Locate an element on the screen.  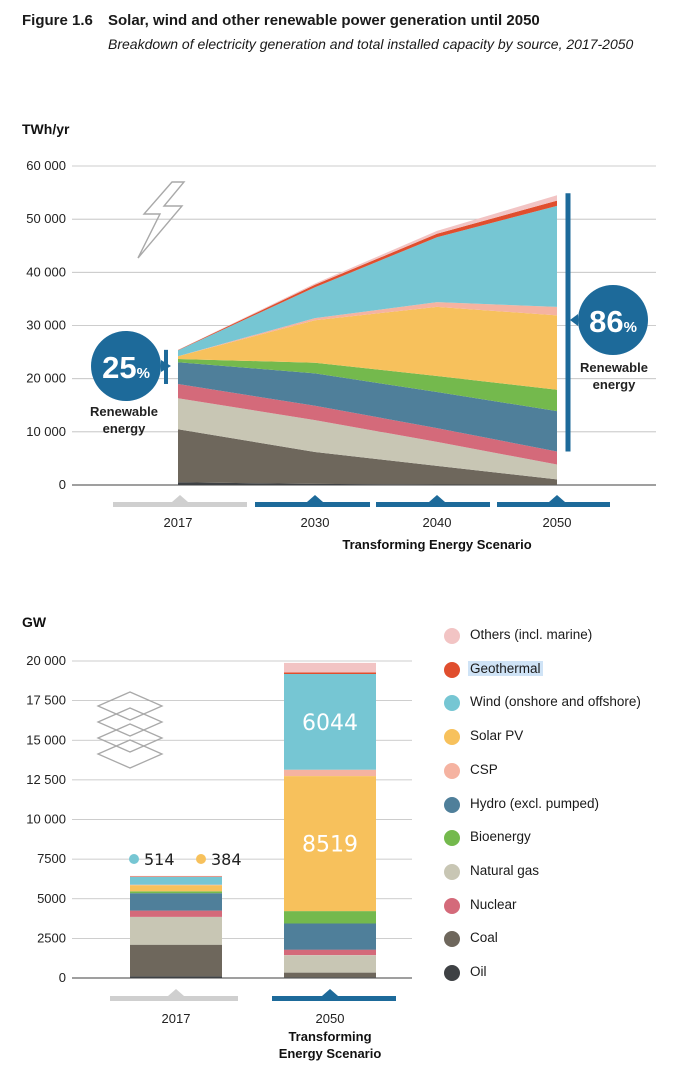
lightning-icon is located at coordinates (161, 220).